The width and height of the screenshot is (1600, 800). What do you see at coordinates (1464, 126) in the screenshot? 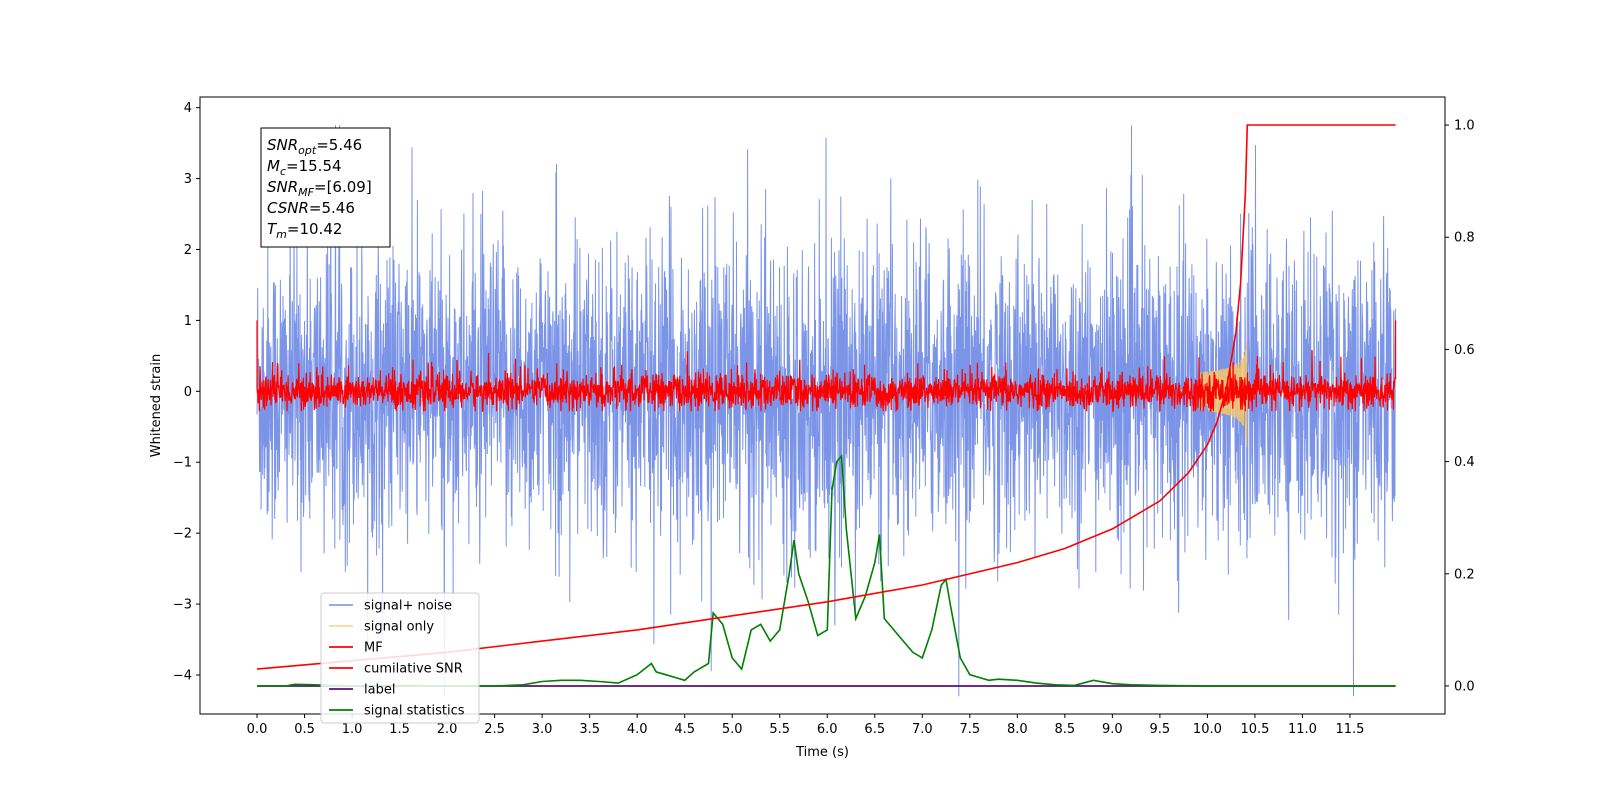
I see `y2-tick-label: 1.0` at bounding box center [1464, 126].